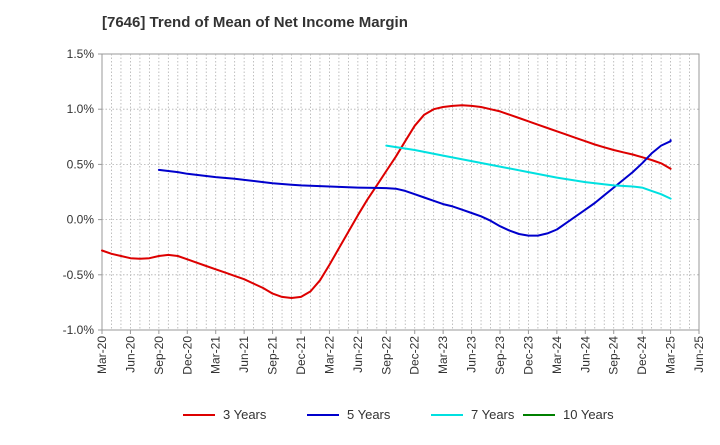  I want to click on x-tick-label: Jun-20, so click(130, 354).